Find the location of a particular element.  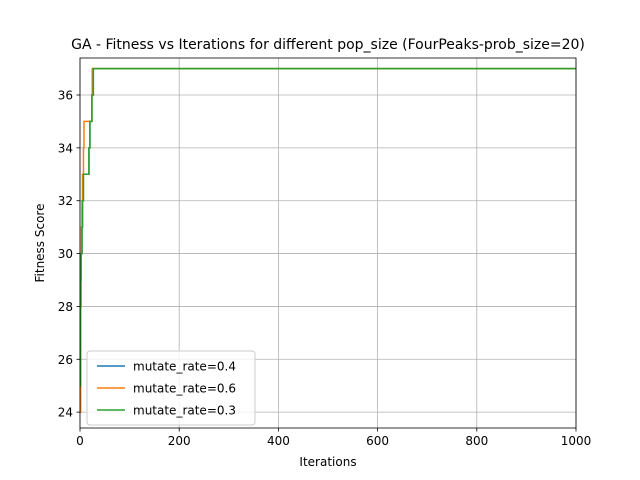

y-axis-label: Fitness Score is located at coordinates (40, 243).